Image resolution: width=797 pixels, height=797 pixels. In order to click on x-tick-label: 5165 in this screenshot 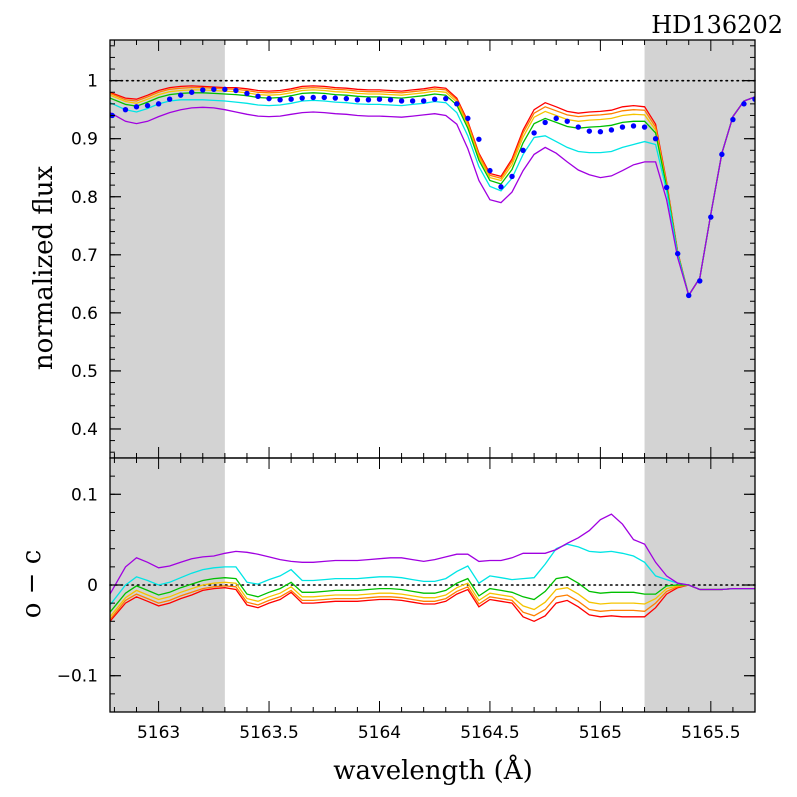, I will do `click(600, 733)`.